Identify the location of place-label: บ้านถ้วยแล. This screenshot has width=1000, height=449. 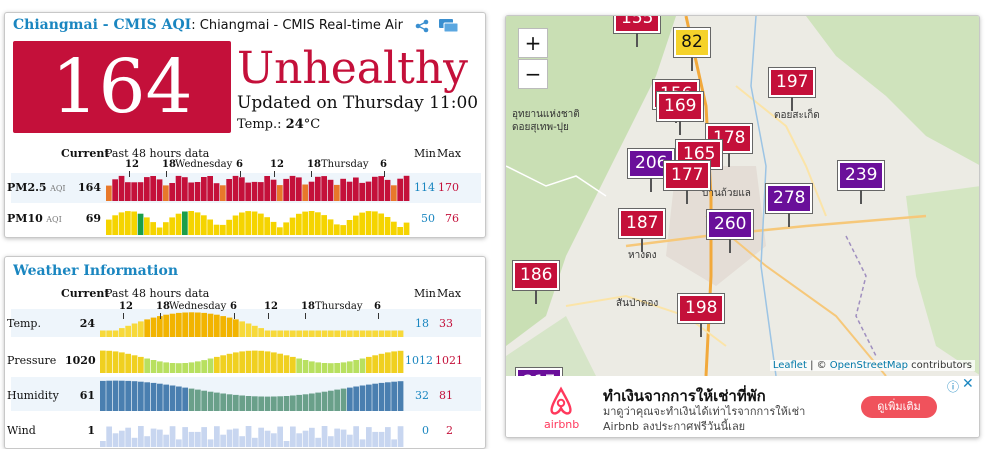
(726, 193).